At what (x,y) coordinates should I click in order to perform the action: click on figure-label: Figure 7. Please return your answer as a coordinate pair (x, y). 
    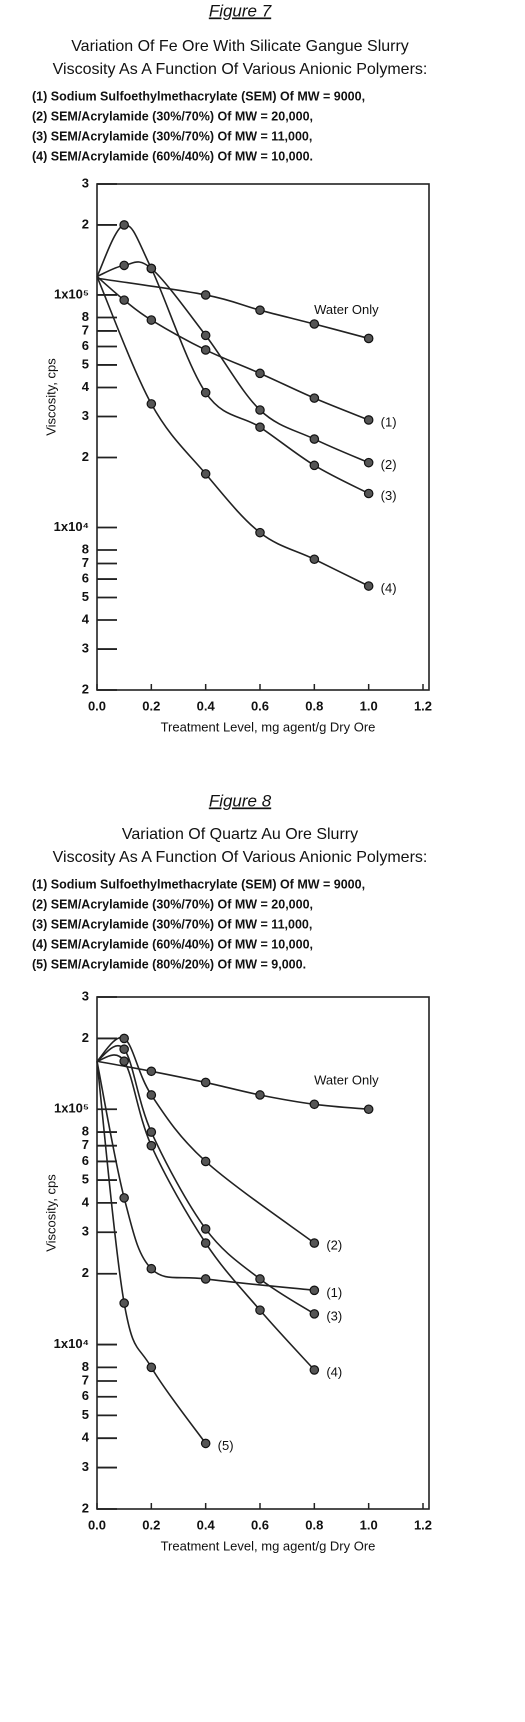
    Looking at the image, I should click on (240, 10).